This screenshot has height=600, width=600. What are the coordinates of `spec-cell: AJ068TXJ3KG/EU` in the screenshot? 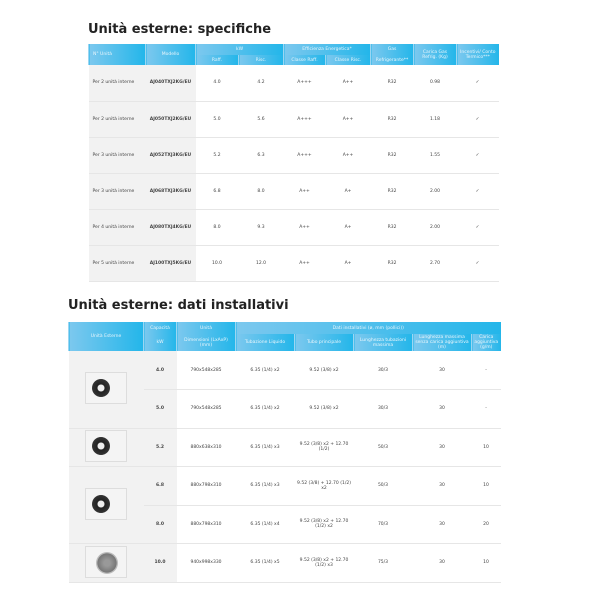 It's located at (170, 191).